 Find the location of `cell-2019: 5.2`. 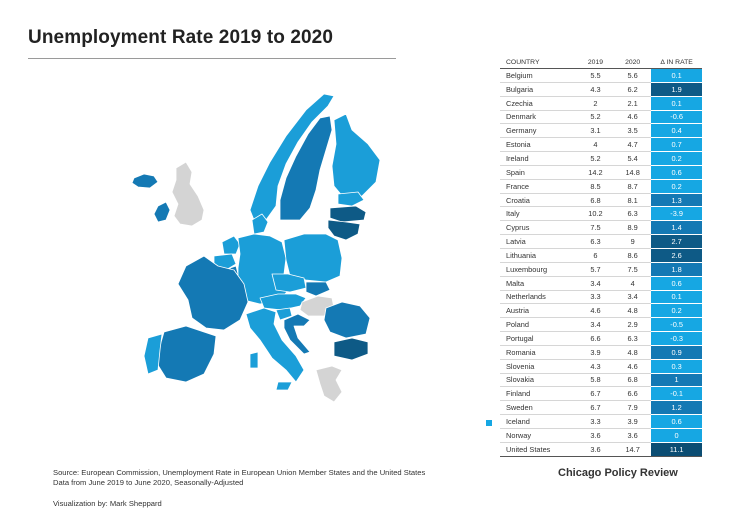

cell-2019: 5.2 is located at coordinates (595, 158).